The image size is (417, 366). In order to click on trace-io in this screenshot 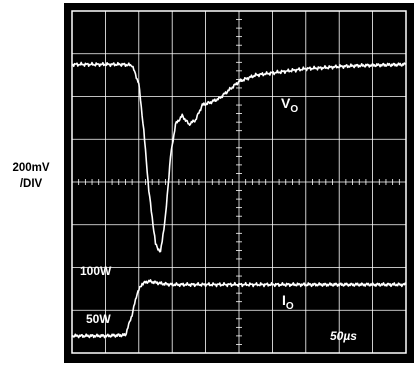, I will do `click(239, 309)`.